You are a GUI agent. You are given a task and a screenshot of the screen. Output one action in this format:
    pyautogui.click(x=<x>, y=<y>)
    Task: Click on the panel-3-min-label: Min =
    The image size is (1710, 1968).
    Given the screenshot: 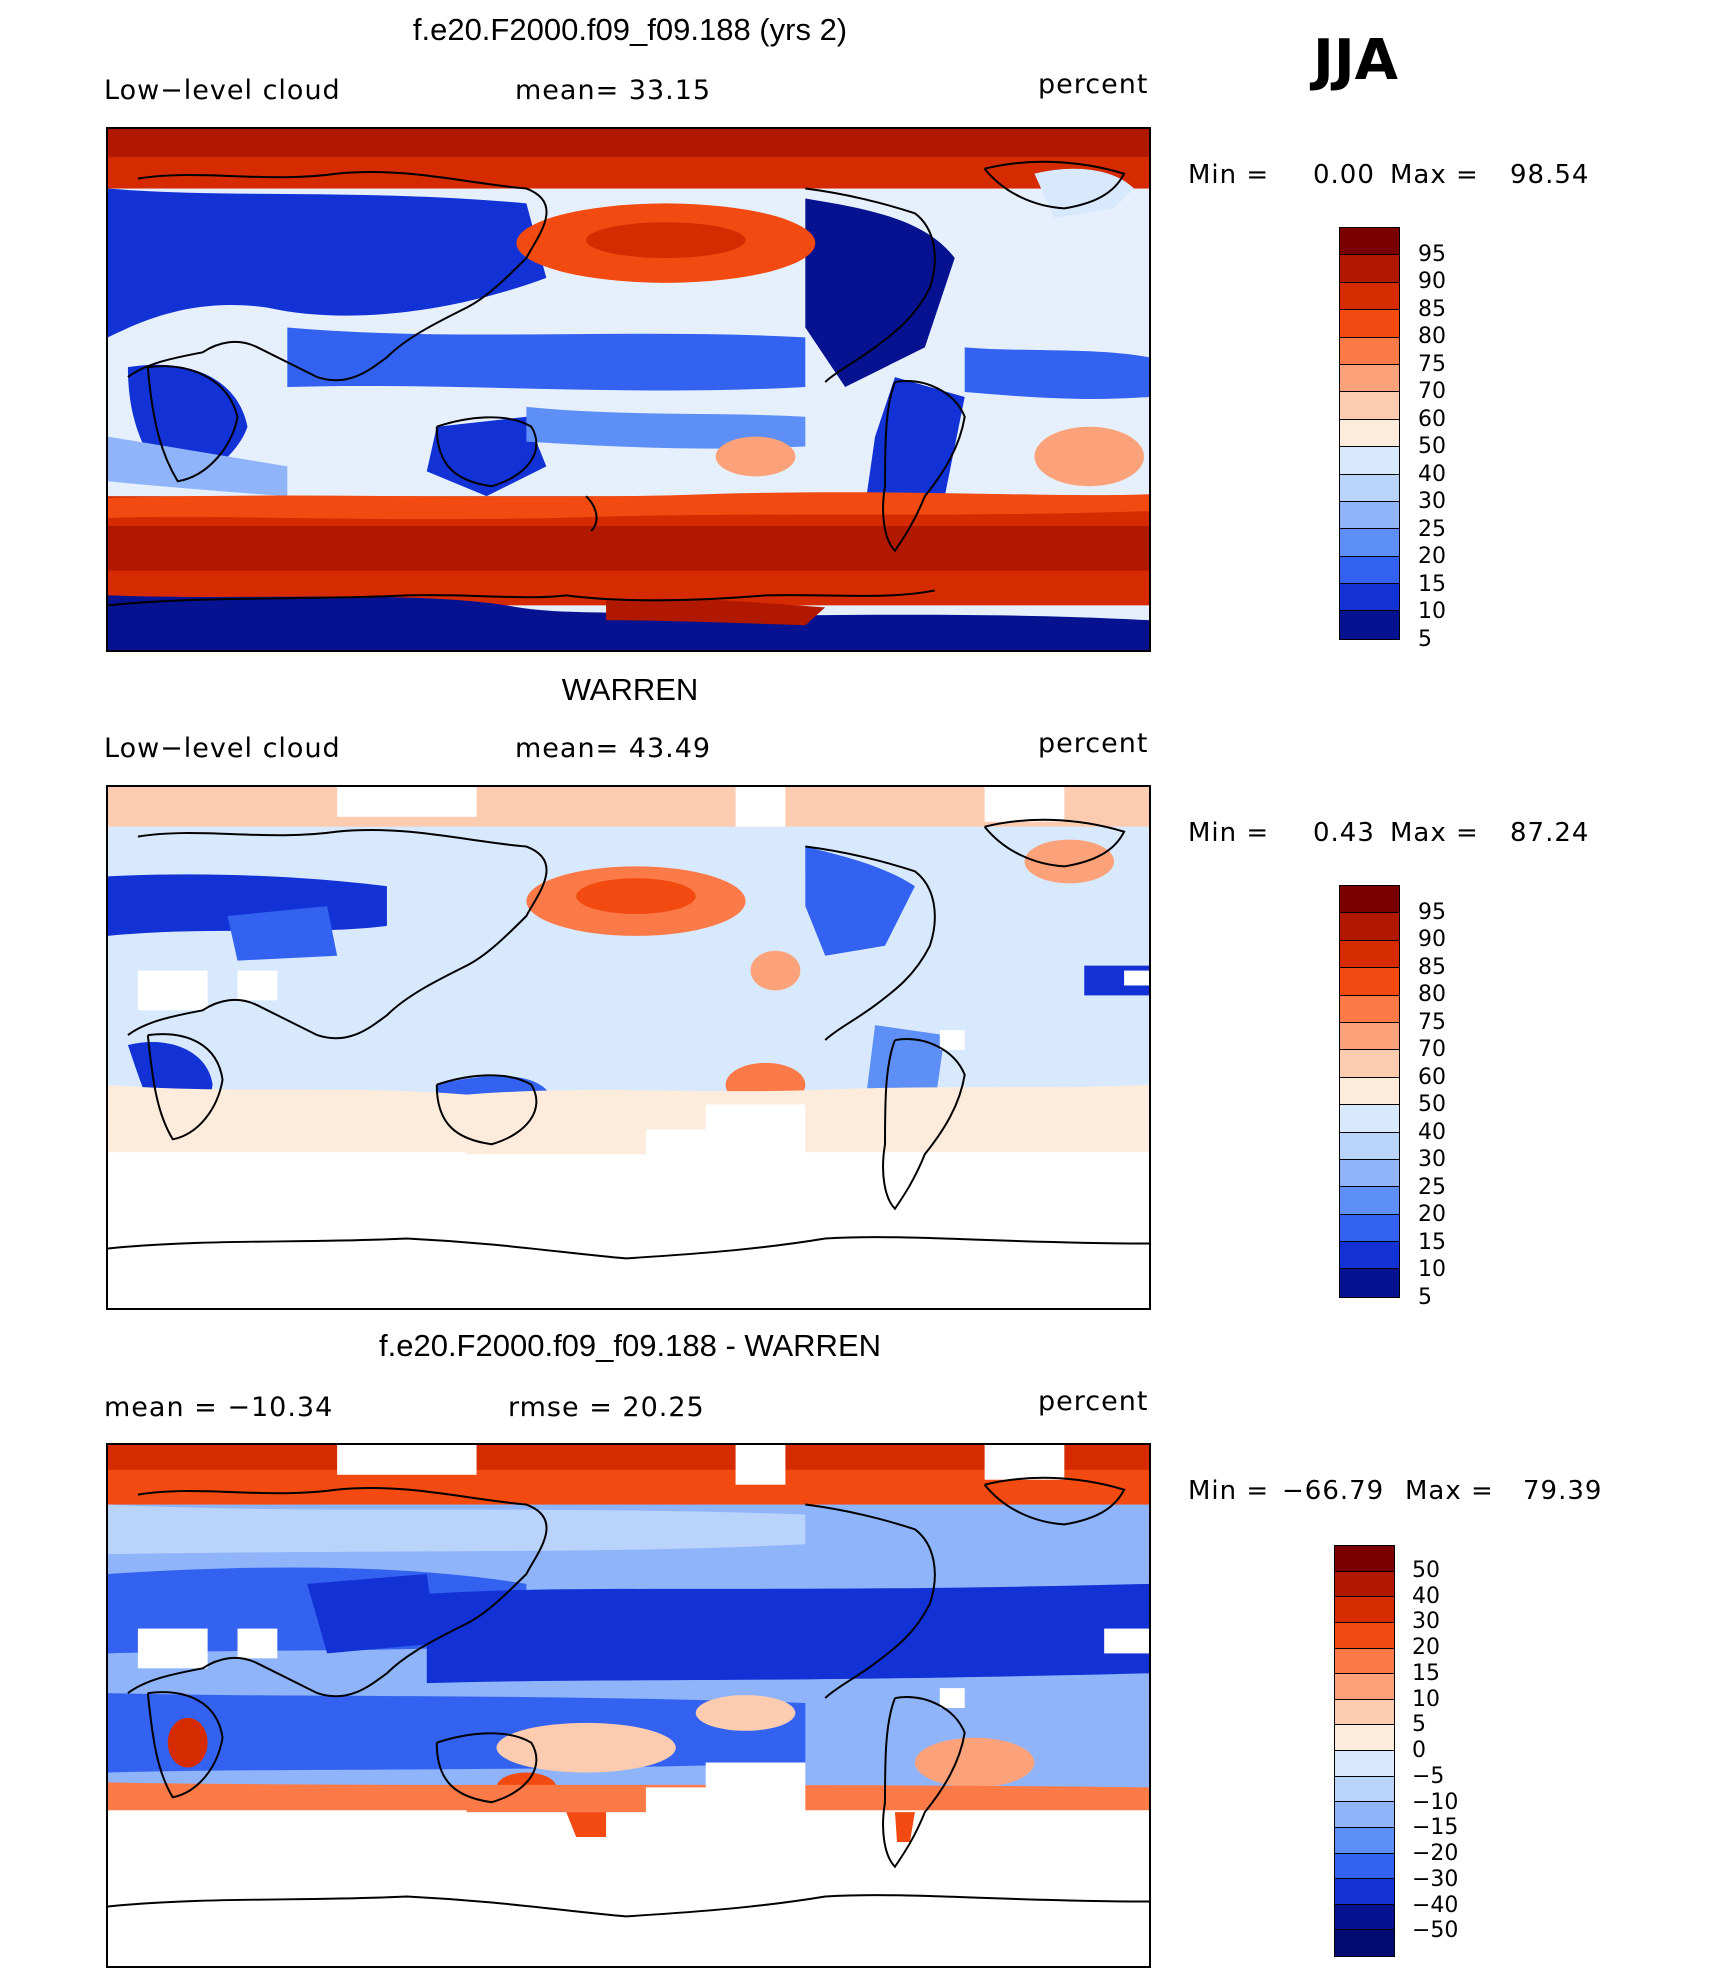 What is the action you would take?
    pyautogui.click(x=1229, y=1491)
    